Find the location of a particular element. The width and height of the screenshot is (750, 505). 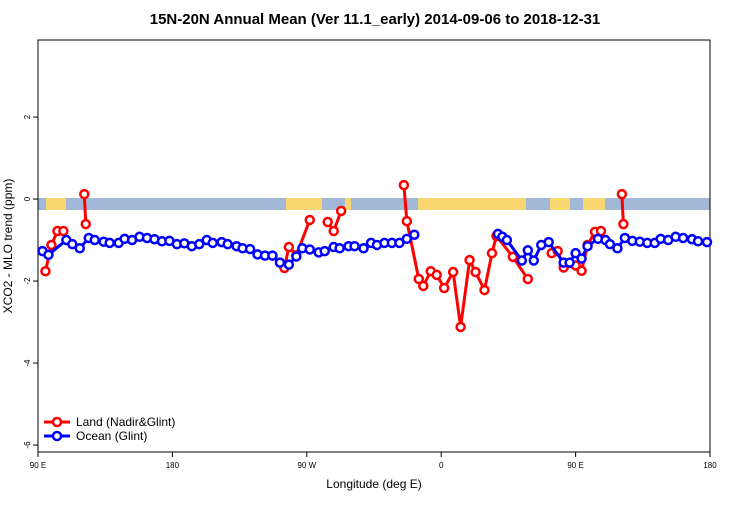

y-tick-label: -2 is located at coordinates (27, 281).